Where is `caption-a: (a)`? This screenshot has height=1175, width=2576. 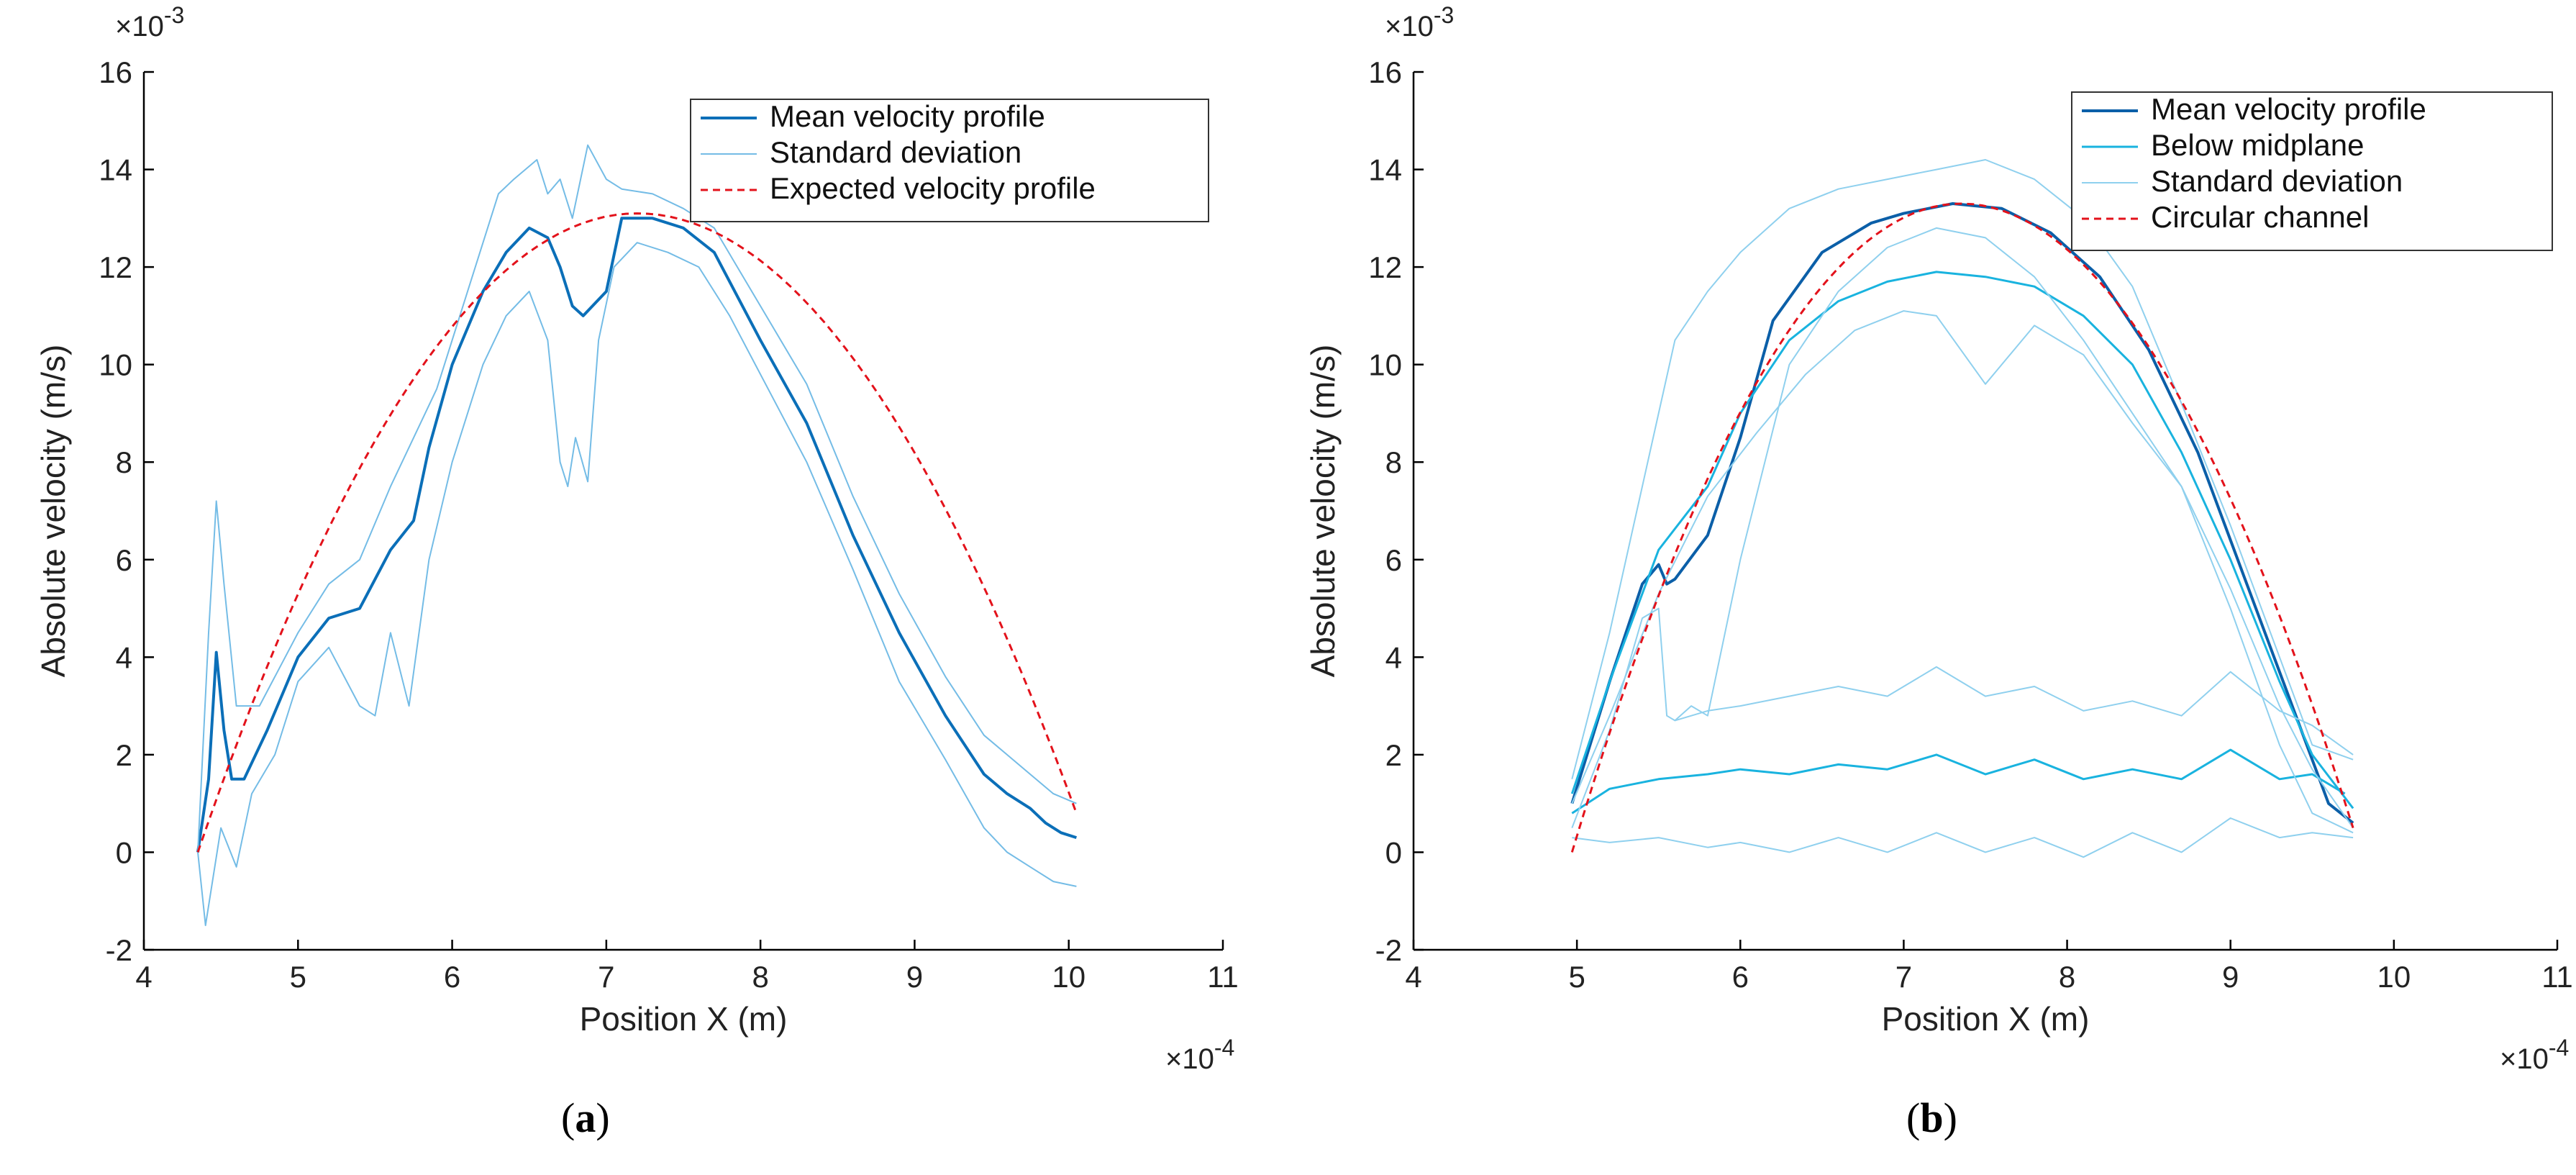 caption-a: (a) is located at coordinates (586, 1117).